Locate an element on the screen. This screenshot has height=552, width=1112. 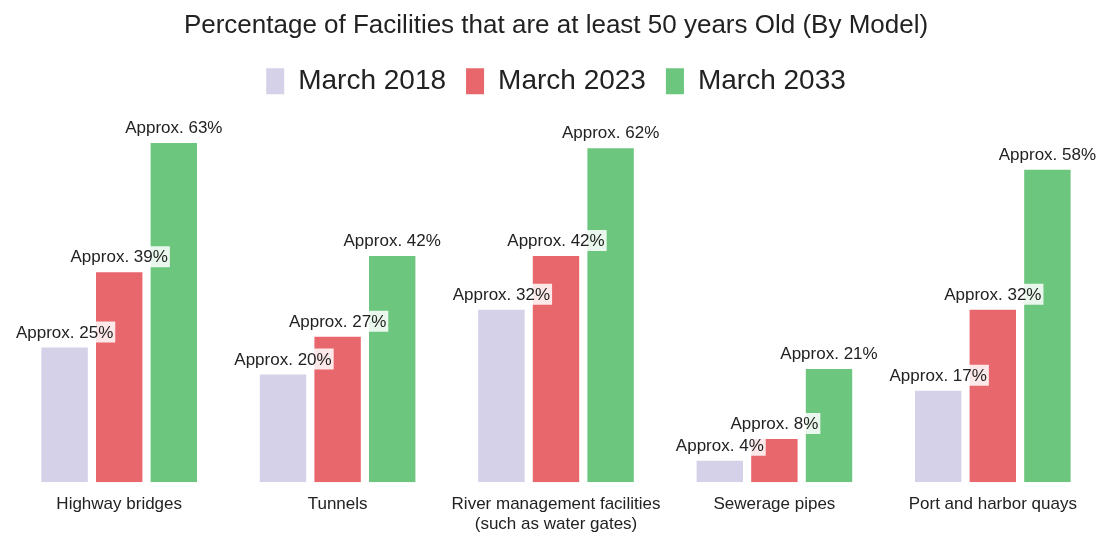
data-label: Approx. 62% is located at coordinates (610, 133).